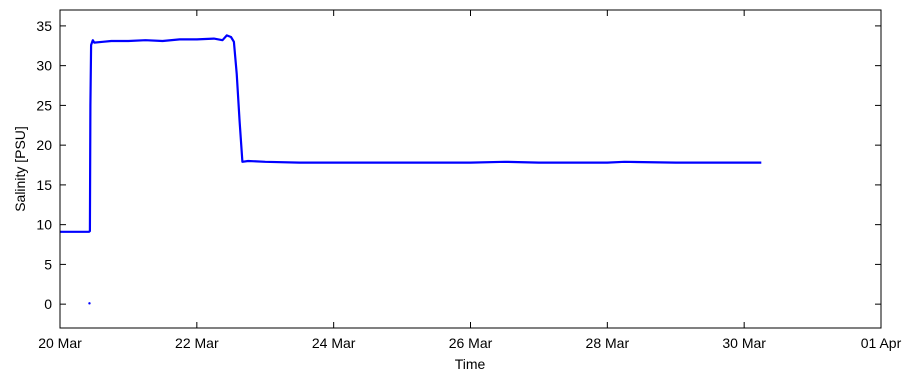 The height and width of the screenshot is (376, 915). Describe the element at coordinates (44, 105) in the screenshot. I see `y-tick-label: 25` at that location.